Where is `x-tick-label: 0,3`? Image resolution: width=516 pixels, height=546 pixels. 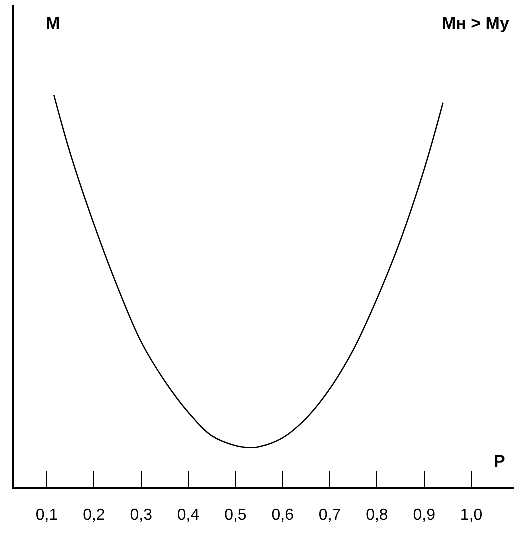
x-tick-label: 0,3 is located at coordinates (141, 515).